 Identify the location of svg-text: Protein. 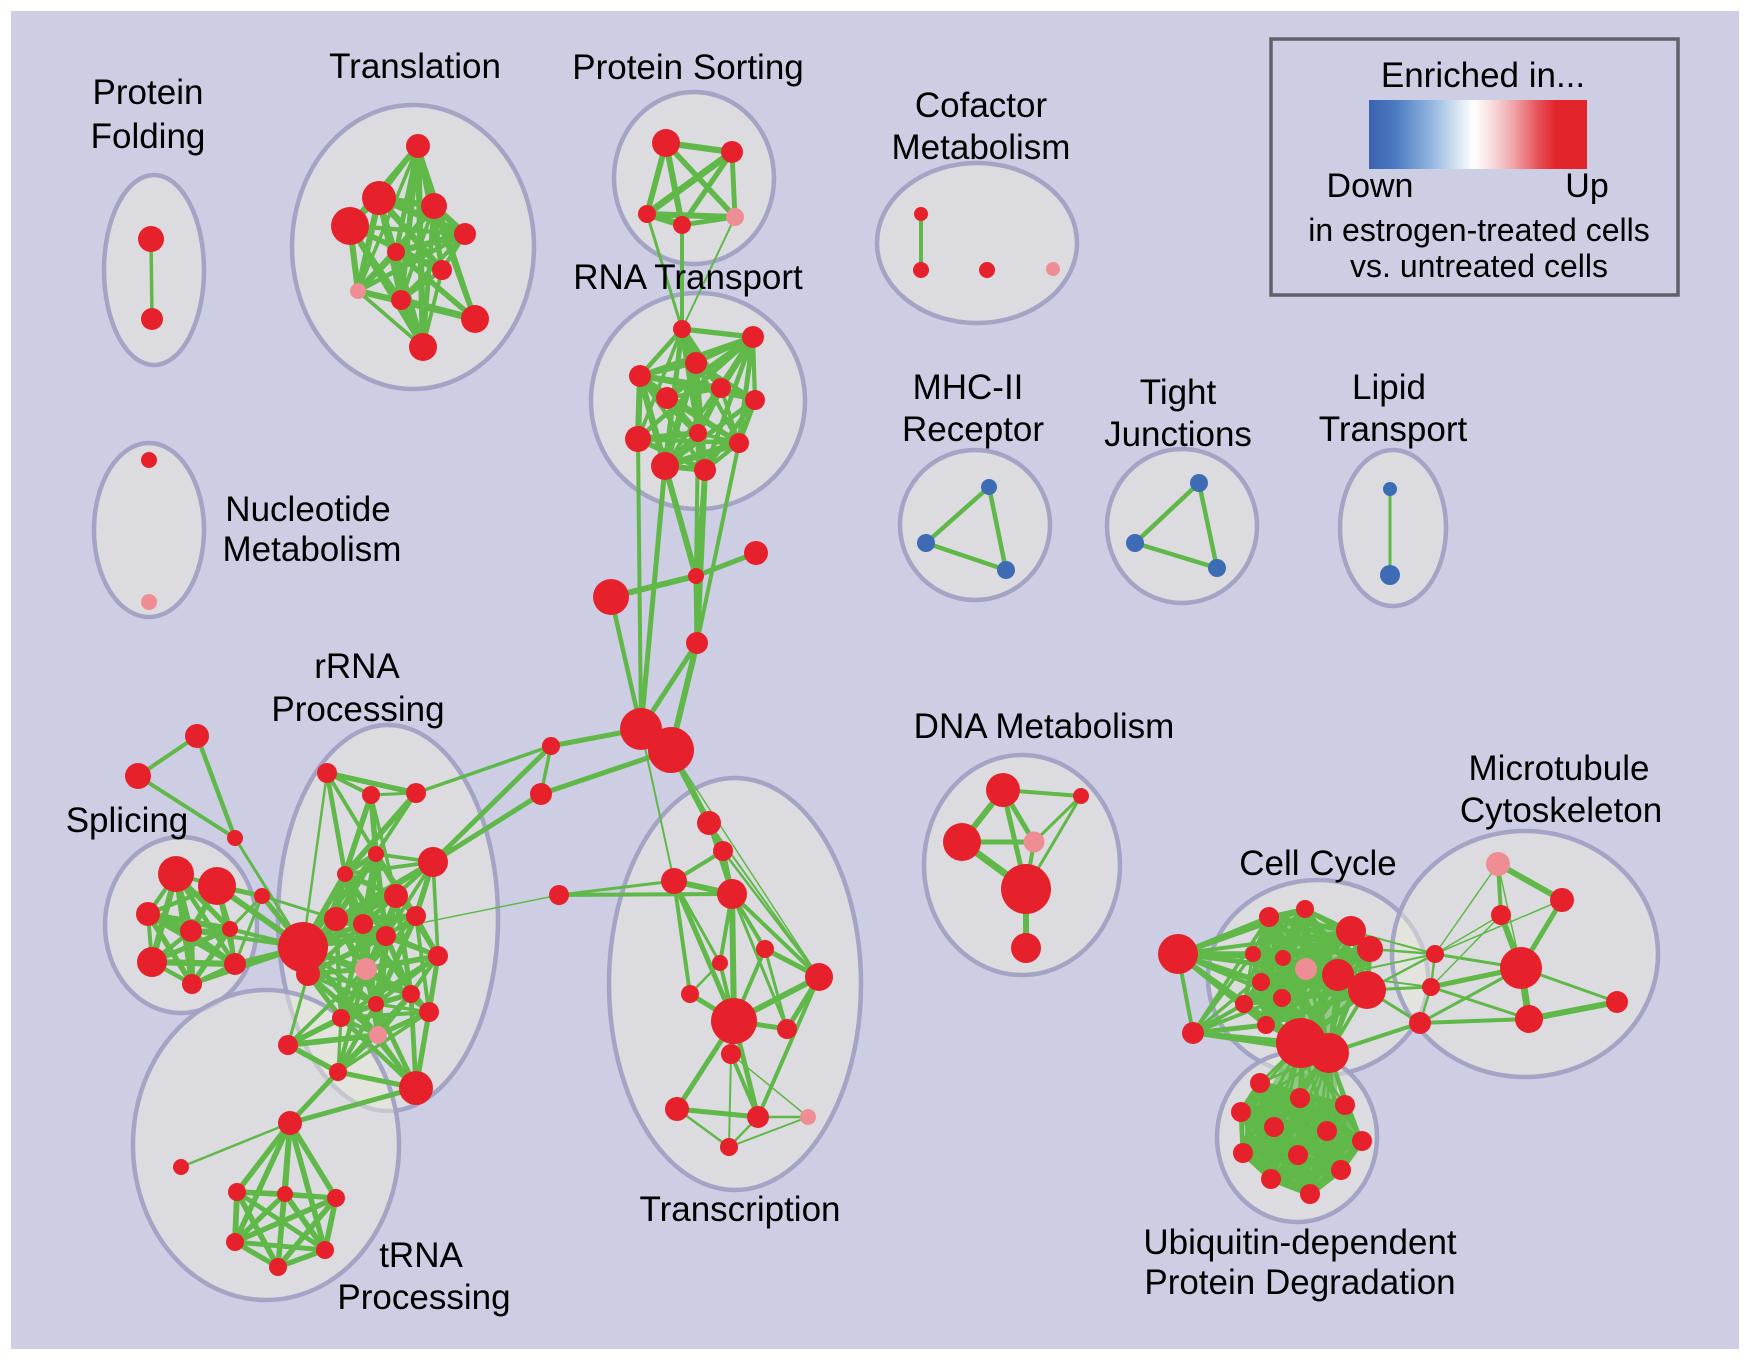
(148, 92).